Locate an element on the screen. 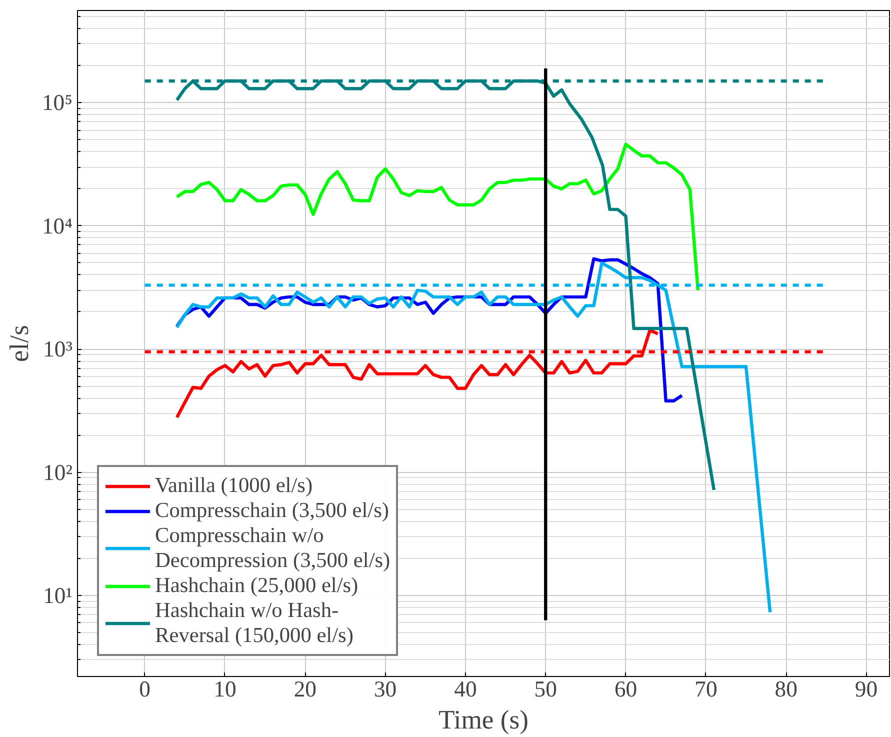 Image resolution: width=891 pixels, height=737 pixels. x-axis-title: Time (s) is located at coordinates (483, 719).